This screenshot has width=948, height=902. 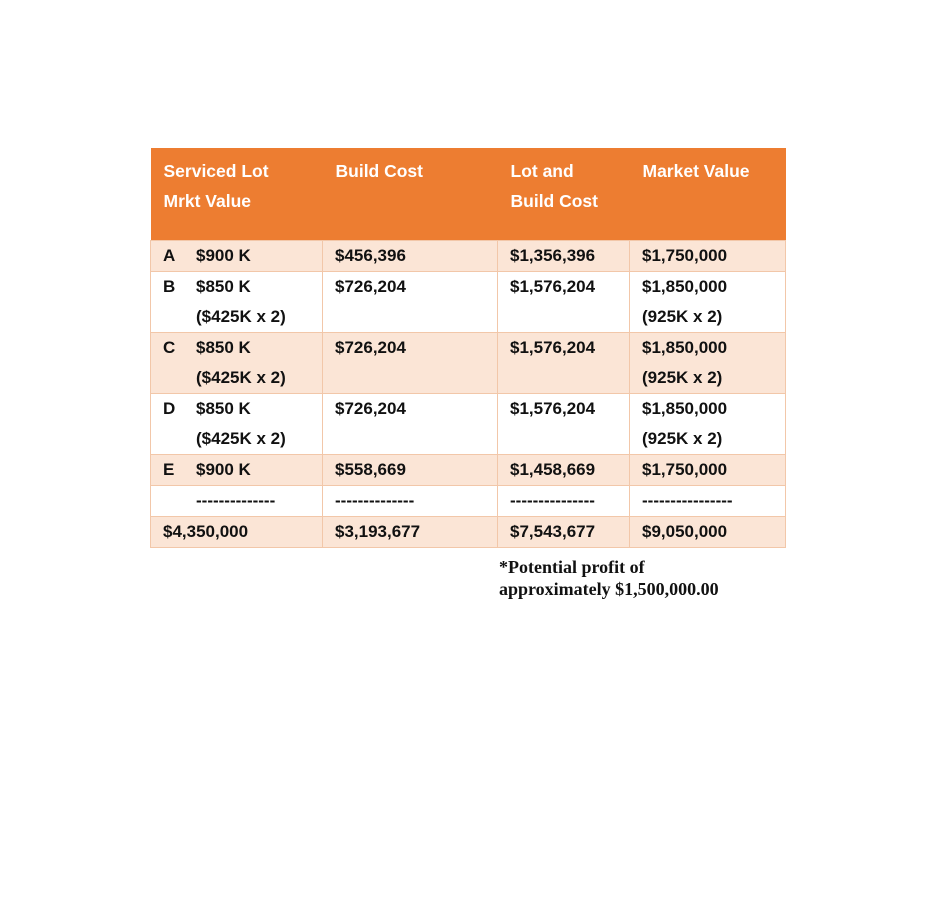 What do you see at coordinates (169, 347) in the screenshot?
I see `row-label: C` at bounding box center [169, 347].